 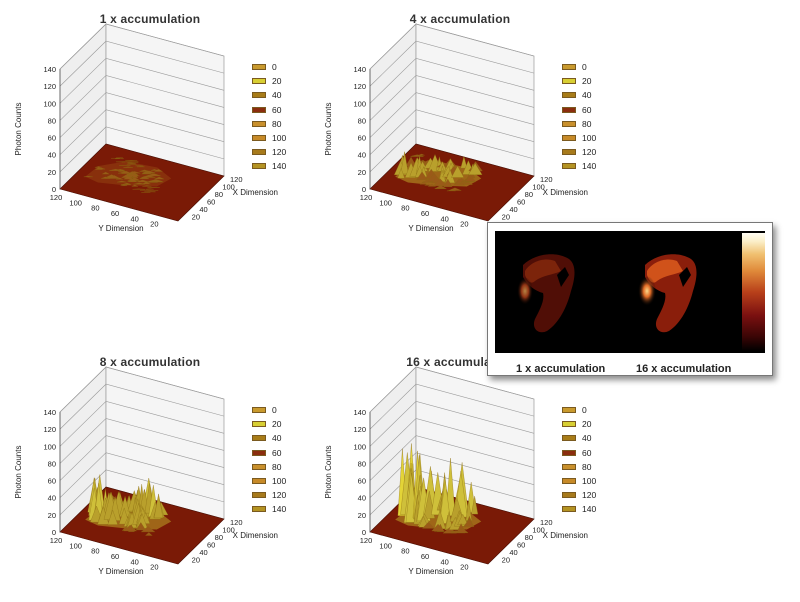 What do you see at coordinates (630, 299) in the screenshot?
I see `inset-image-comparison: 1 x accumulation 16 x accumulation` at bounding box center [630, 299].